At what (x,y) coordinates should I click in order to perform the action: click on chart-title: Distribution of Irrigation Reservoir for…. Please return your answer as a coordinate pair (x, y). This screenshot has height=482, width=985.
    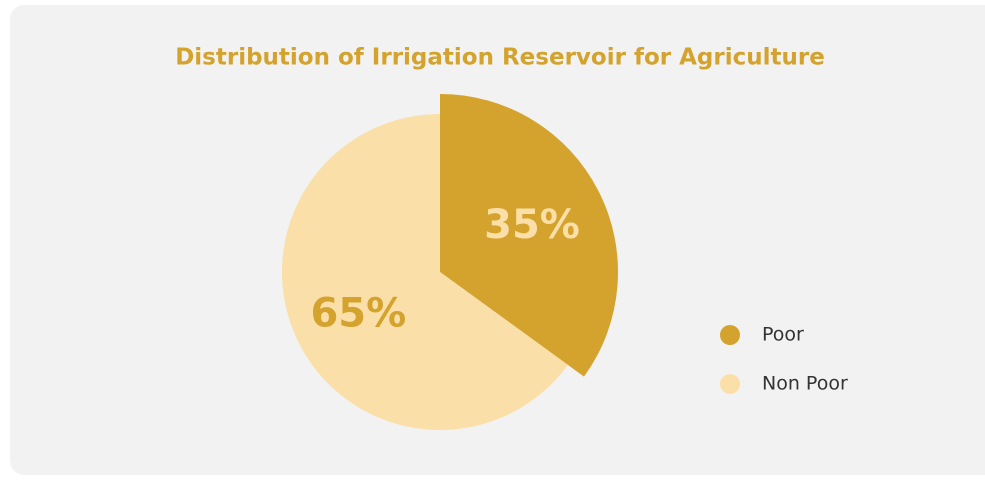
    Looking at the image, I should click on (500, 58).